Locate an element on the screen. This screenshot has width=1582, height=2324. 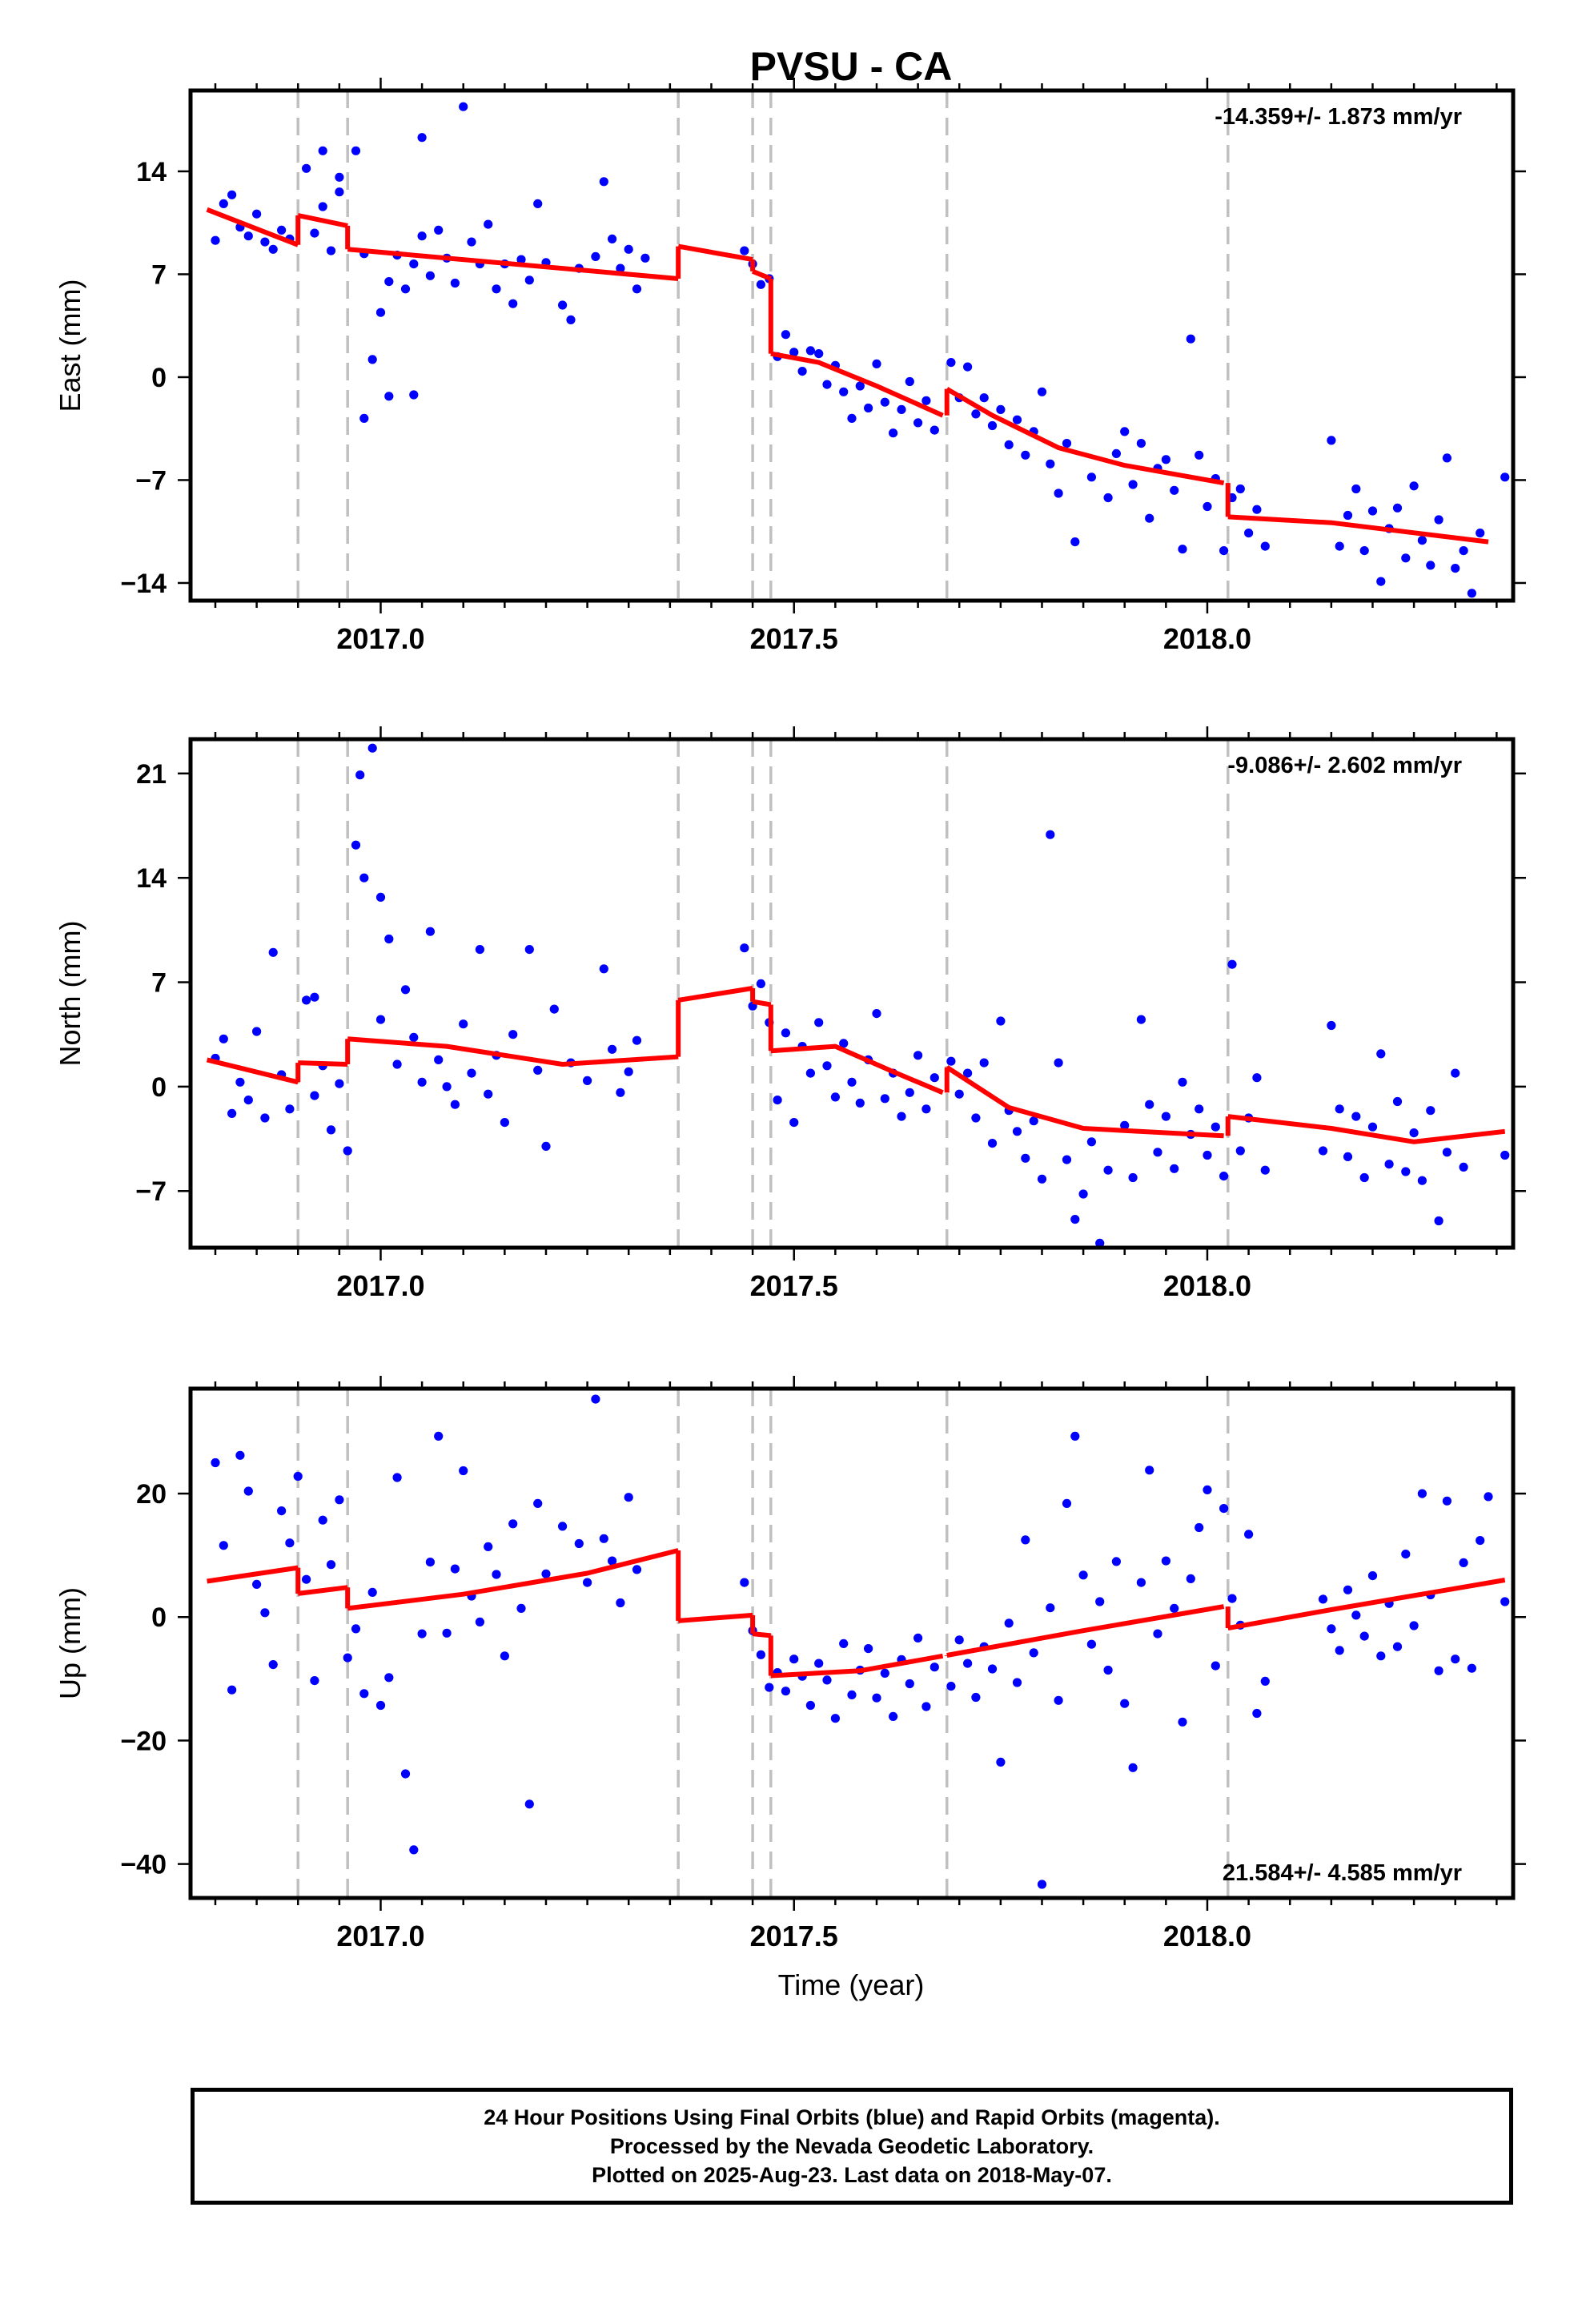
x-tick-label-north-1: 2017.5 is located at coordinates (794, 1285).